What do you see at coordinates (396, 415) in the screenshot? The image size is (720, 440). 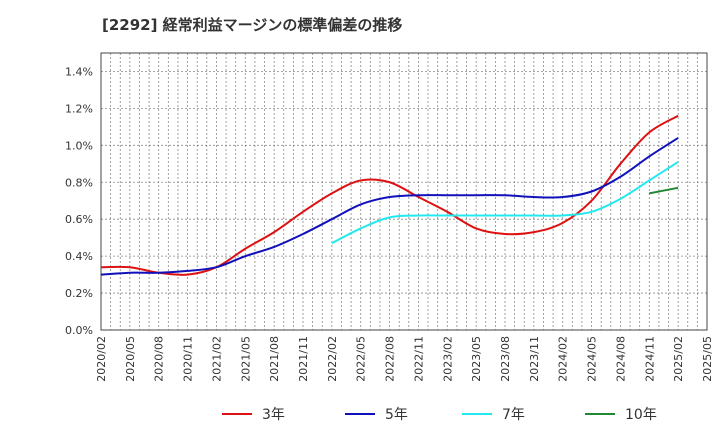 I see `legend-label: 5年` at bounding box center [396, 415].